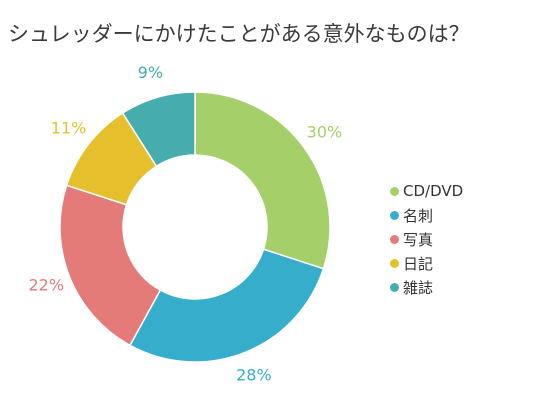  I want to click on legend-label: 日記, so click(418, 263).